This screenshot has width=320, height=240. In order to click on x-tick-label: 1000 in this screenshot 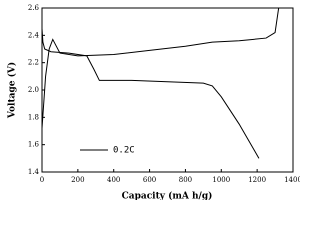, I will do `click(221, 180)`.